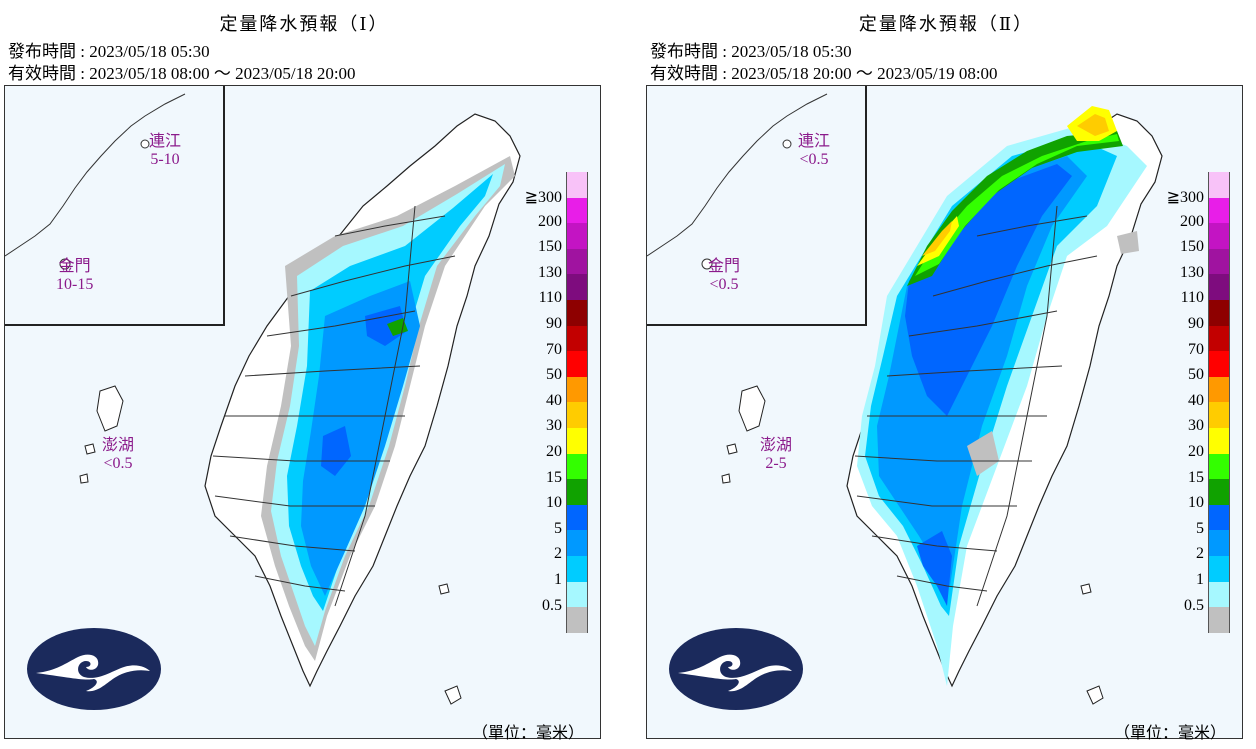 The height and width of the screenshot is (749, 1256). What do you see at coordinates (724, 266) in the screenshot?
I see `kinmen-name: 金門` at bounding box center [724, 266].